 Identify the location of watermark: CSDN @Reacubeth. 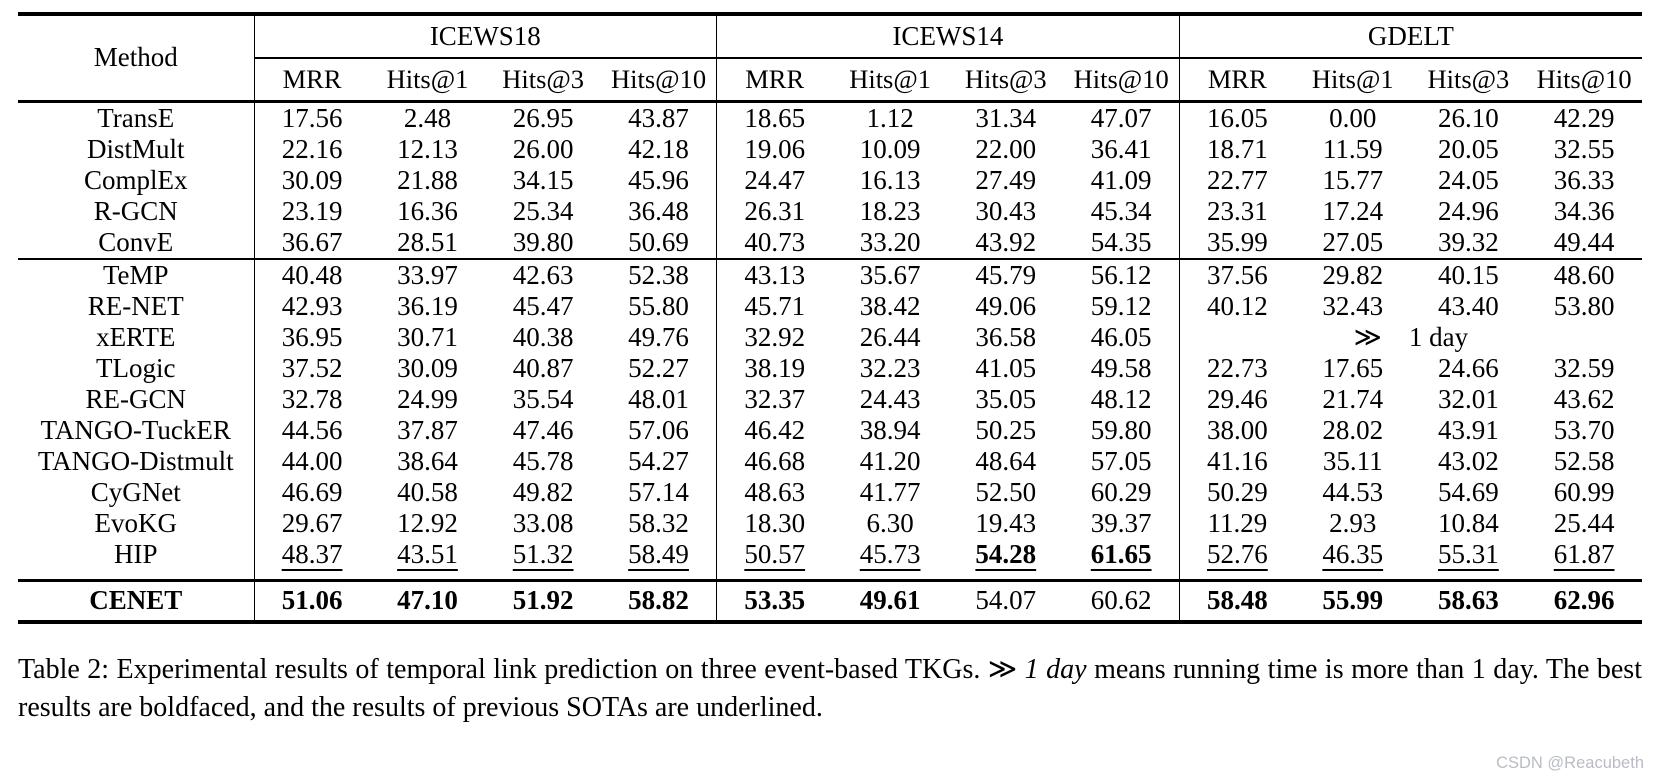
(1570, 763).